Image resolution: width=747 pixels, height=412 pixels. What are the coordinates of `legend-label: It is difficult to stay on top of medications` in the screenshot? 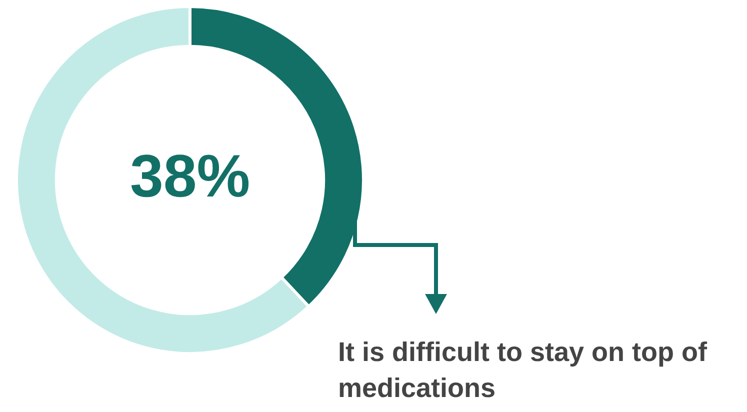 It's located at (523, 370).